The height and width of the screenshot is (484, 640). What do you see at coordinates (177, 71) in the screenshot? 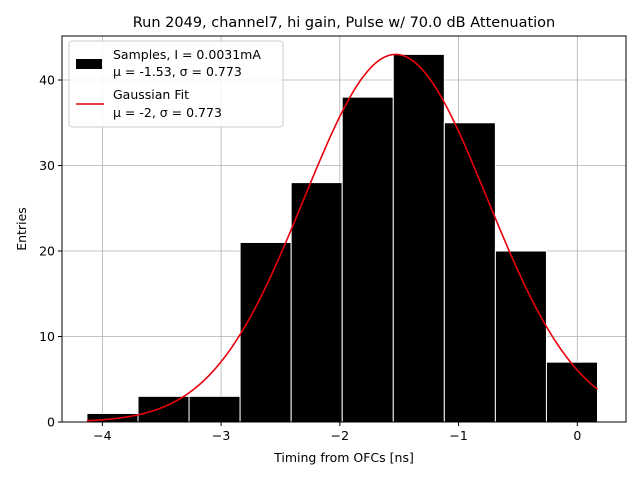
I see `legend-histogram-stats: μ = -1.53, σ = 0.773` at bounding box center [177, 71].